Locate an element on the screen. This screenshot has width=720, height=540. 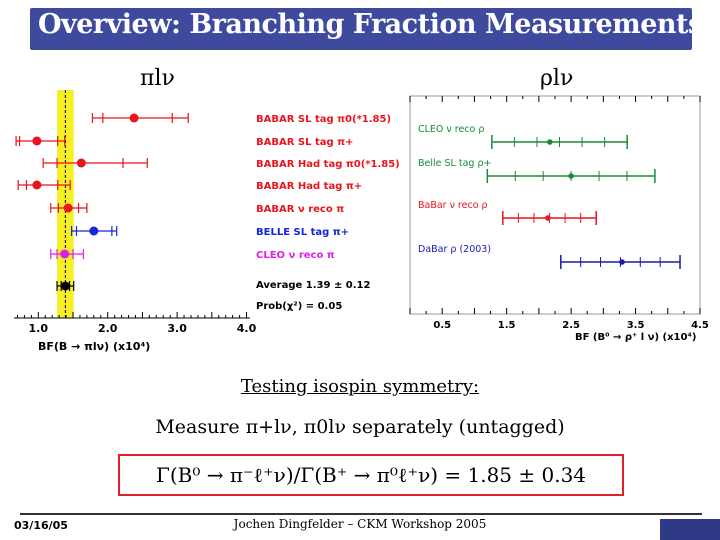
x-tick-label: 0.5 is located at coordinates (442, 325).